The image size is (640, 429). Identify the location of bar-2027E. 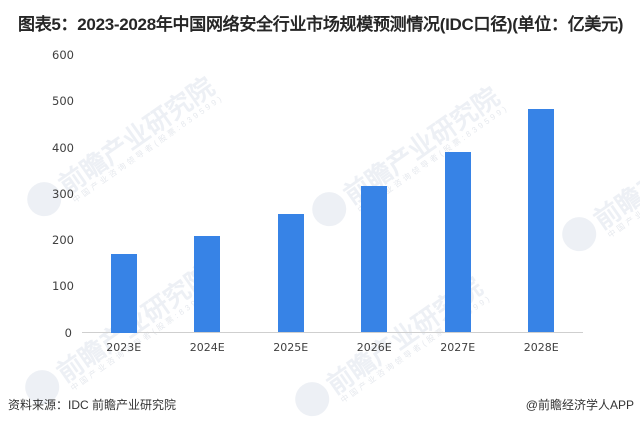
(457, 242).